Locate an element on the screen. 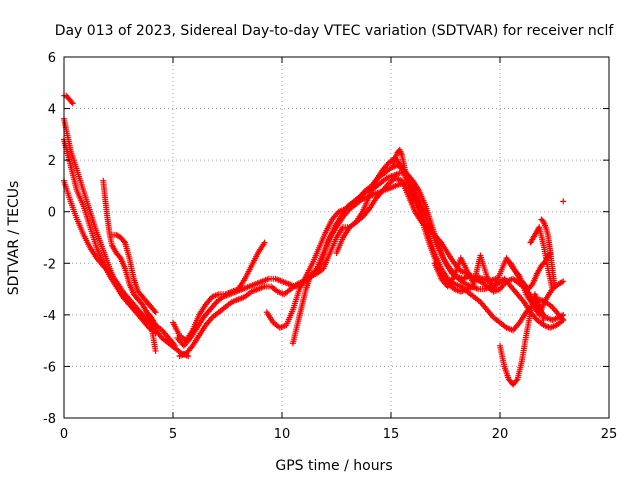 The width and height of the screenshot is (640, 480). x-tick-label: 15 is located at coordinates (391, 434).